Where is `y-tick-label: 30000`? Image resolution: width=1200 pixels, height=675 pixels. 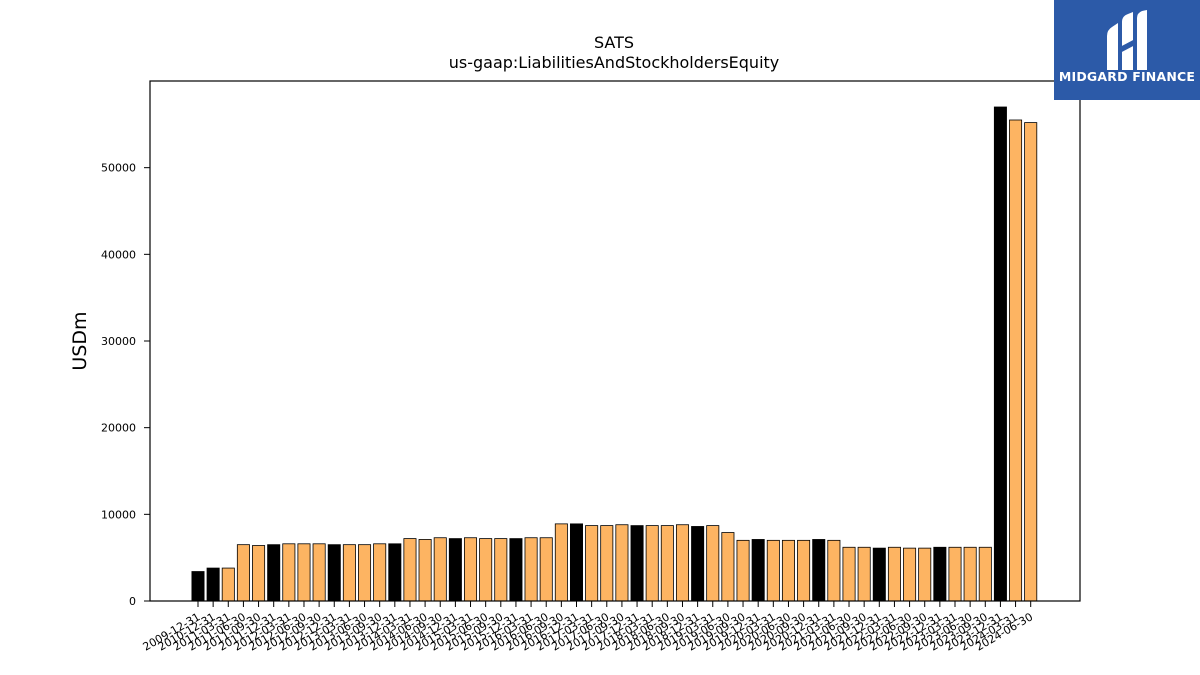 y-tick-label: 30000 is located at coordinates (118, 341).